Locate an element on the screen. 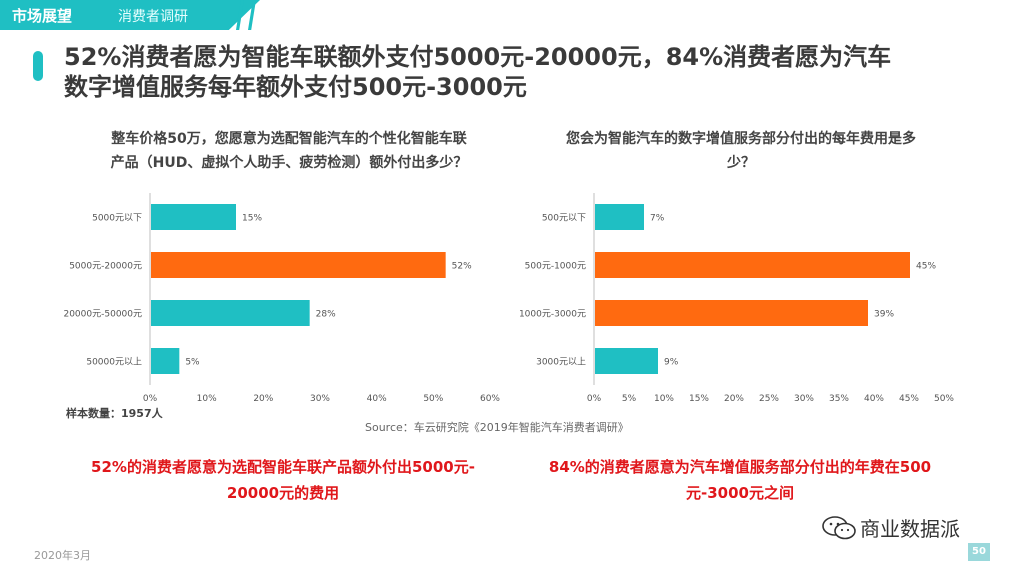 This screenshot has height=575, width=1026. left-conclusion-line: 20000元的费用 is located at coordinates (283, 493).